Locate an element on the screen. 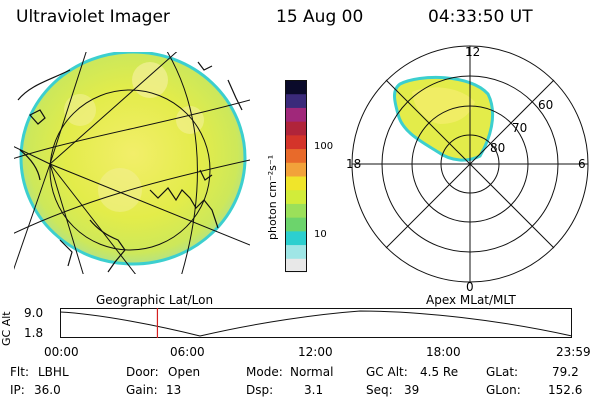 The image size is (600, 400). gc-alt-label: GC Alt: is located at coordinates (387, 372).